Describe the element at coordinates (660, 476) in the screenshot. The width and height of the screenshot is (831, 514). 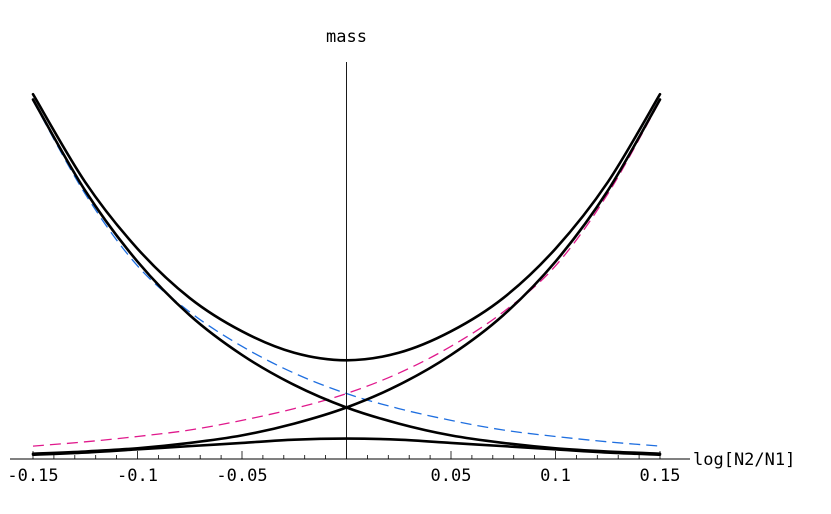
I see `x-tick-label: 0.15` at that location.